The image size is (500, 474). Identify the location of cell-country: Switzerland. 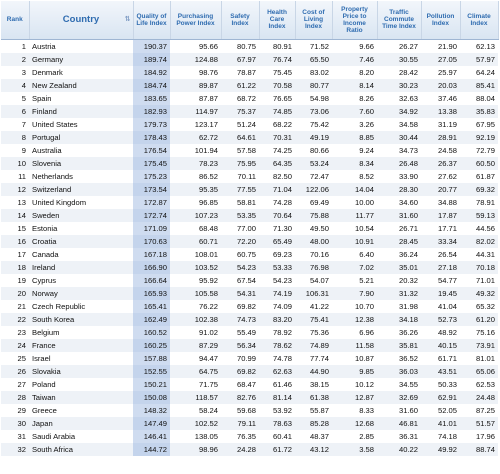
(81, 189).